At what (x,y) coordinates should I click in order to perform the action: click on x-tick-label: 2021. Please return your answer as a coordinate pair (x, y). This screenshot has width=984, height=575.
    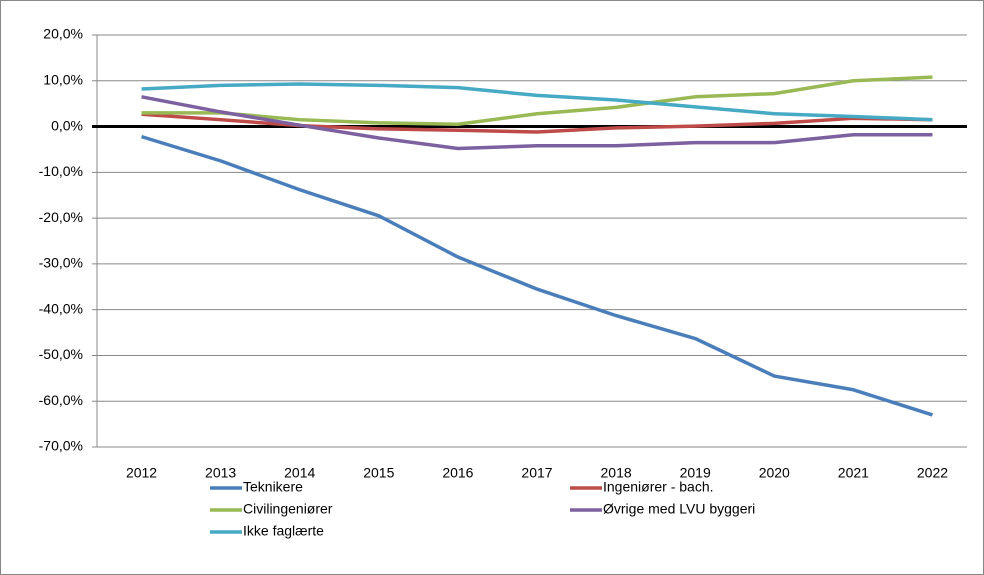
    Looking at the image, I should click on (853, 473).